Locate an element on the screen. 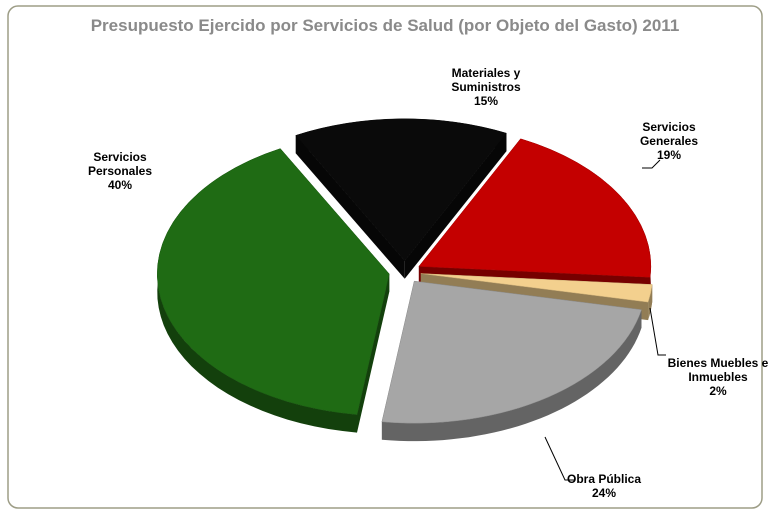 This screenshot has width=771, height=516. value-label: 15% is located at coordinates (486, 101).